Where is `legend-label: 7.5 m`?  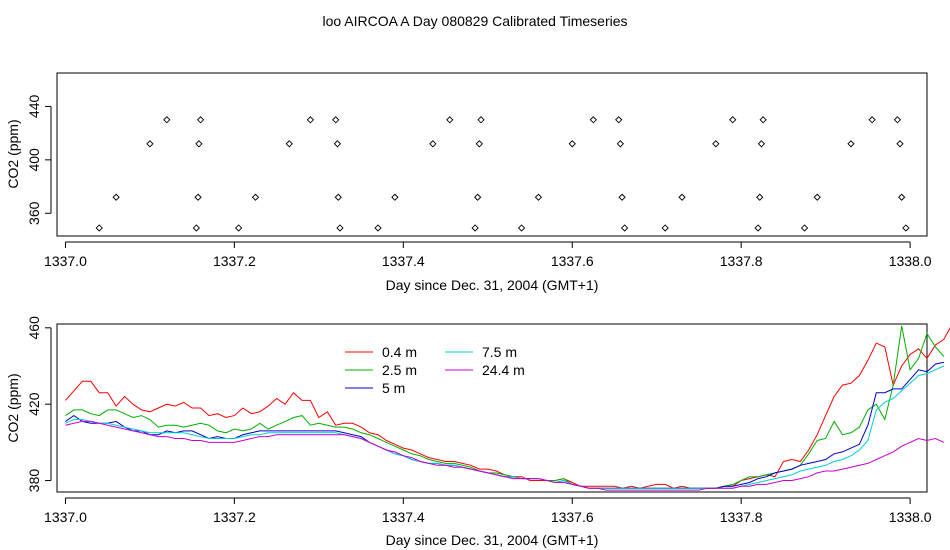 legend-label: 7.5 m is located at coordinates (499, 352).